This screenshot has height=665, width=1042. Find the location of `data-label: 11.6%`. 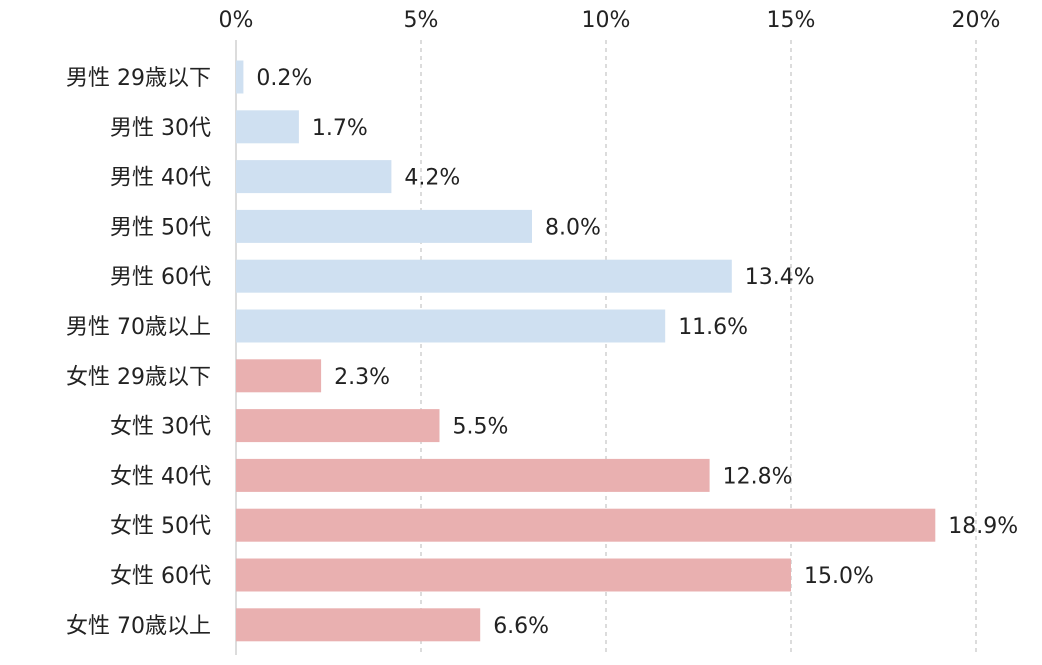

data-label: 11.6% is located at coordinates (713, 327).